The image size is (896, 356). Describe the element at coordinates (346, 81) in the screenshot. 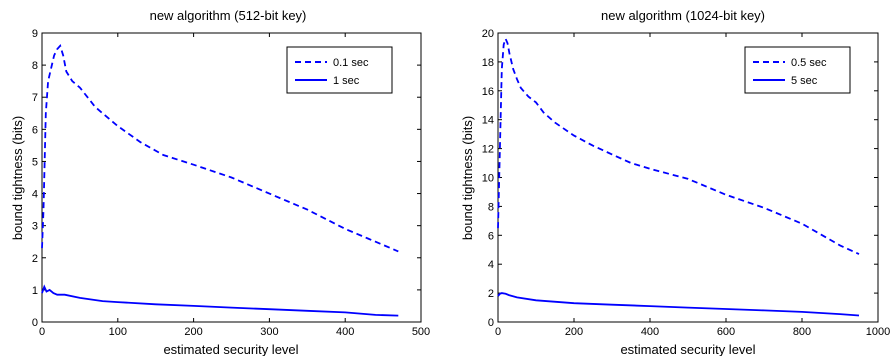

I see `legend-entry: 1 sec` at that location.